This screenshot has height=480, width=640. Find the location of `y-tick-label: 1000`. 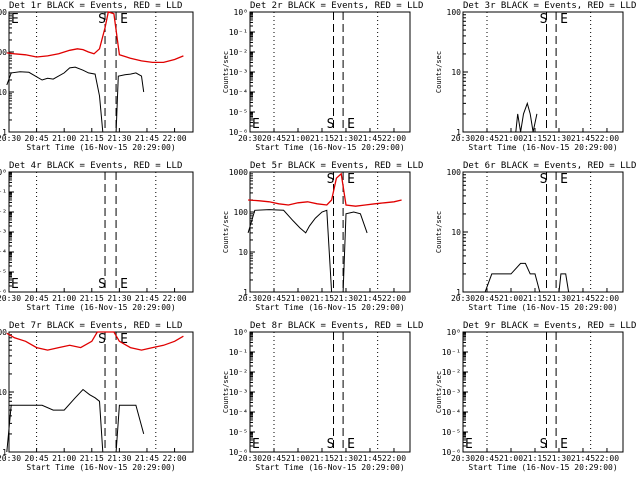

y-tick-label: 1000 is located at coordinates (238, 172).